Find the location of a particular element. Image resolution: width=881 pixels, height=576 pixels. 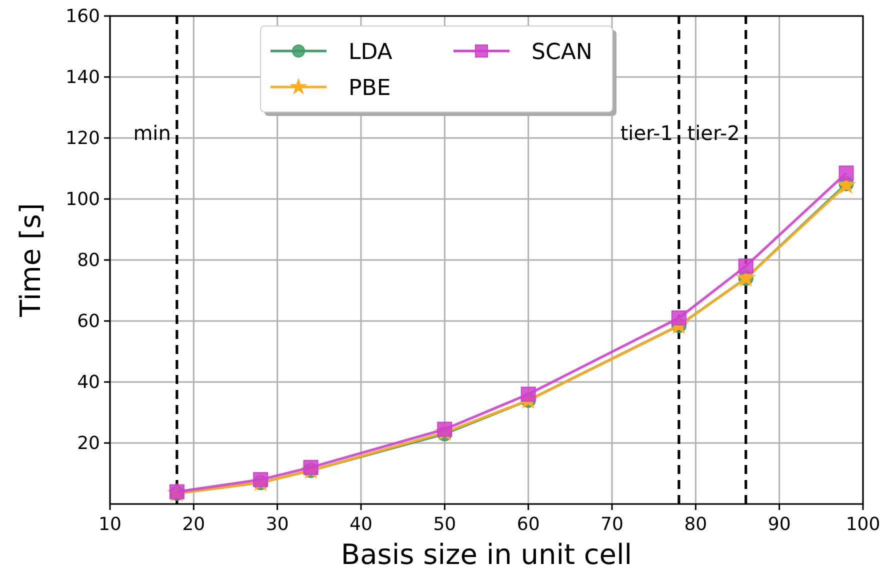

y-axis-title: Time [s] is located at coordinates (30, 260).